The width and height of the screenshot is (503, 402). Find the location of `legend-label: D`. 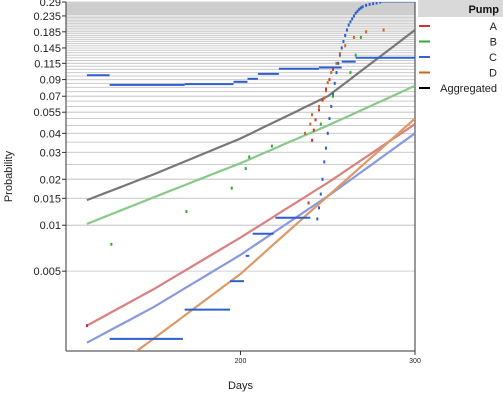

legend-label: D is located at coordinates (493, 74).